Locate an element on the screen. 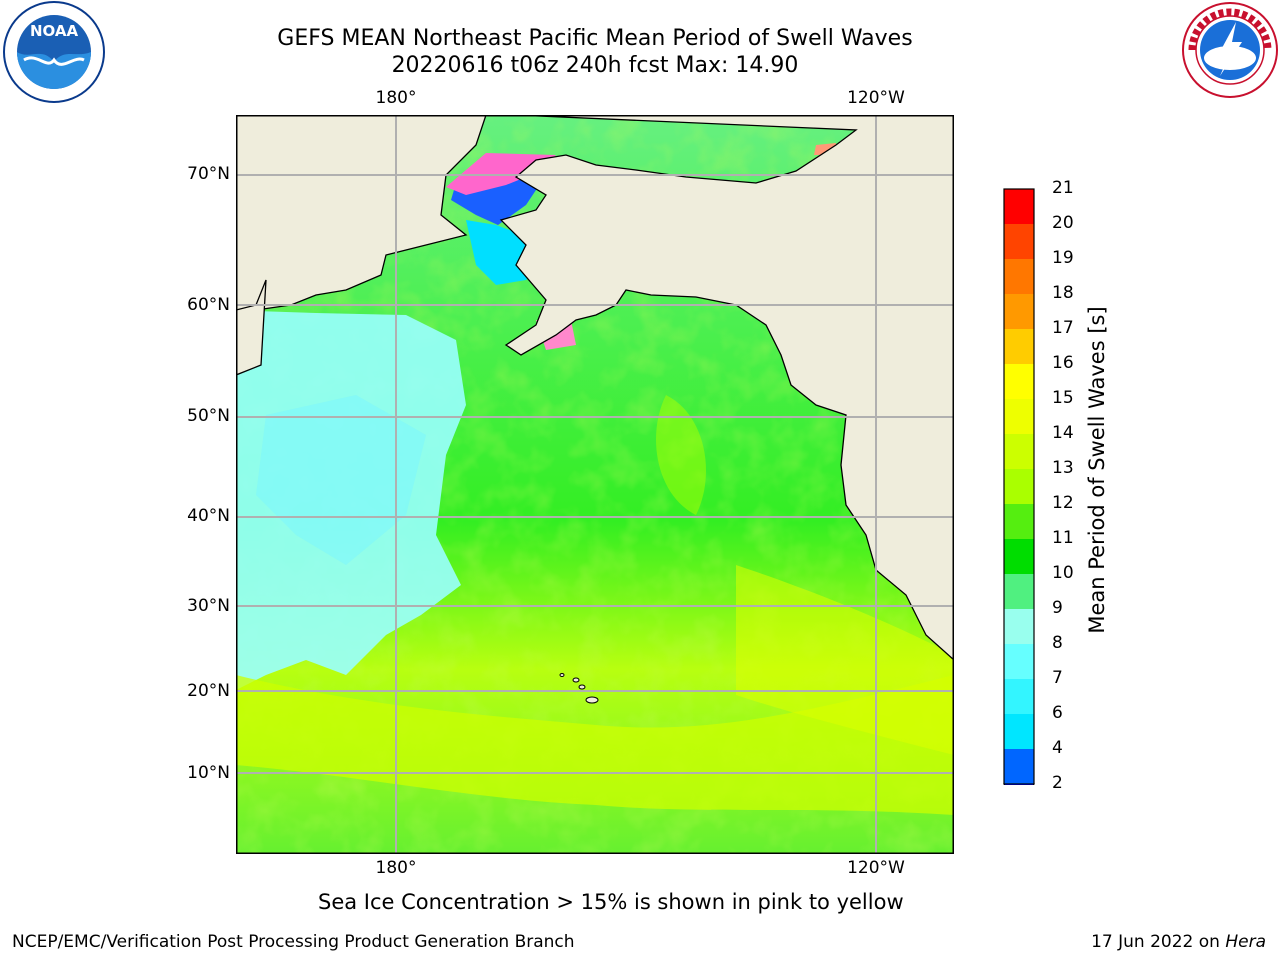 The width and height of the screenshot is (1280, 960). lat-label-10n: 10°N is located at coordinates (208, 773).